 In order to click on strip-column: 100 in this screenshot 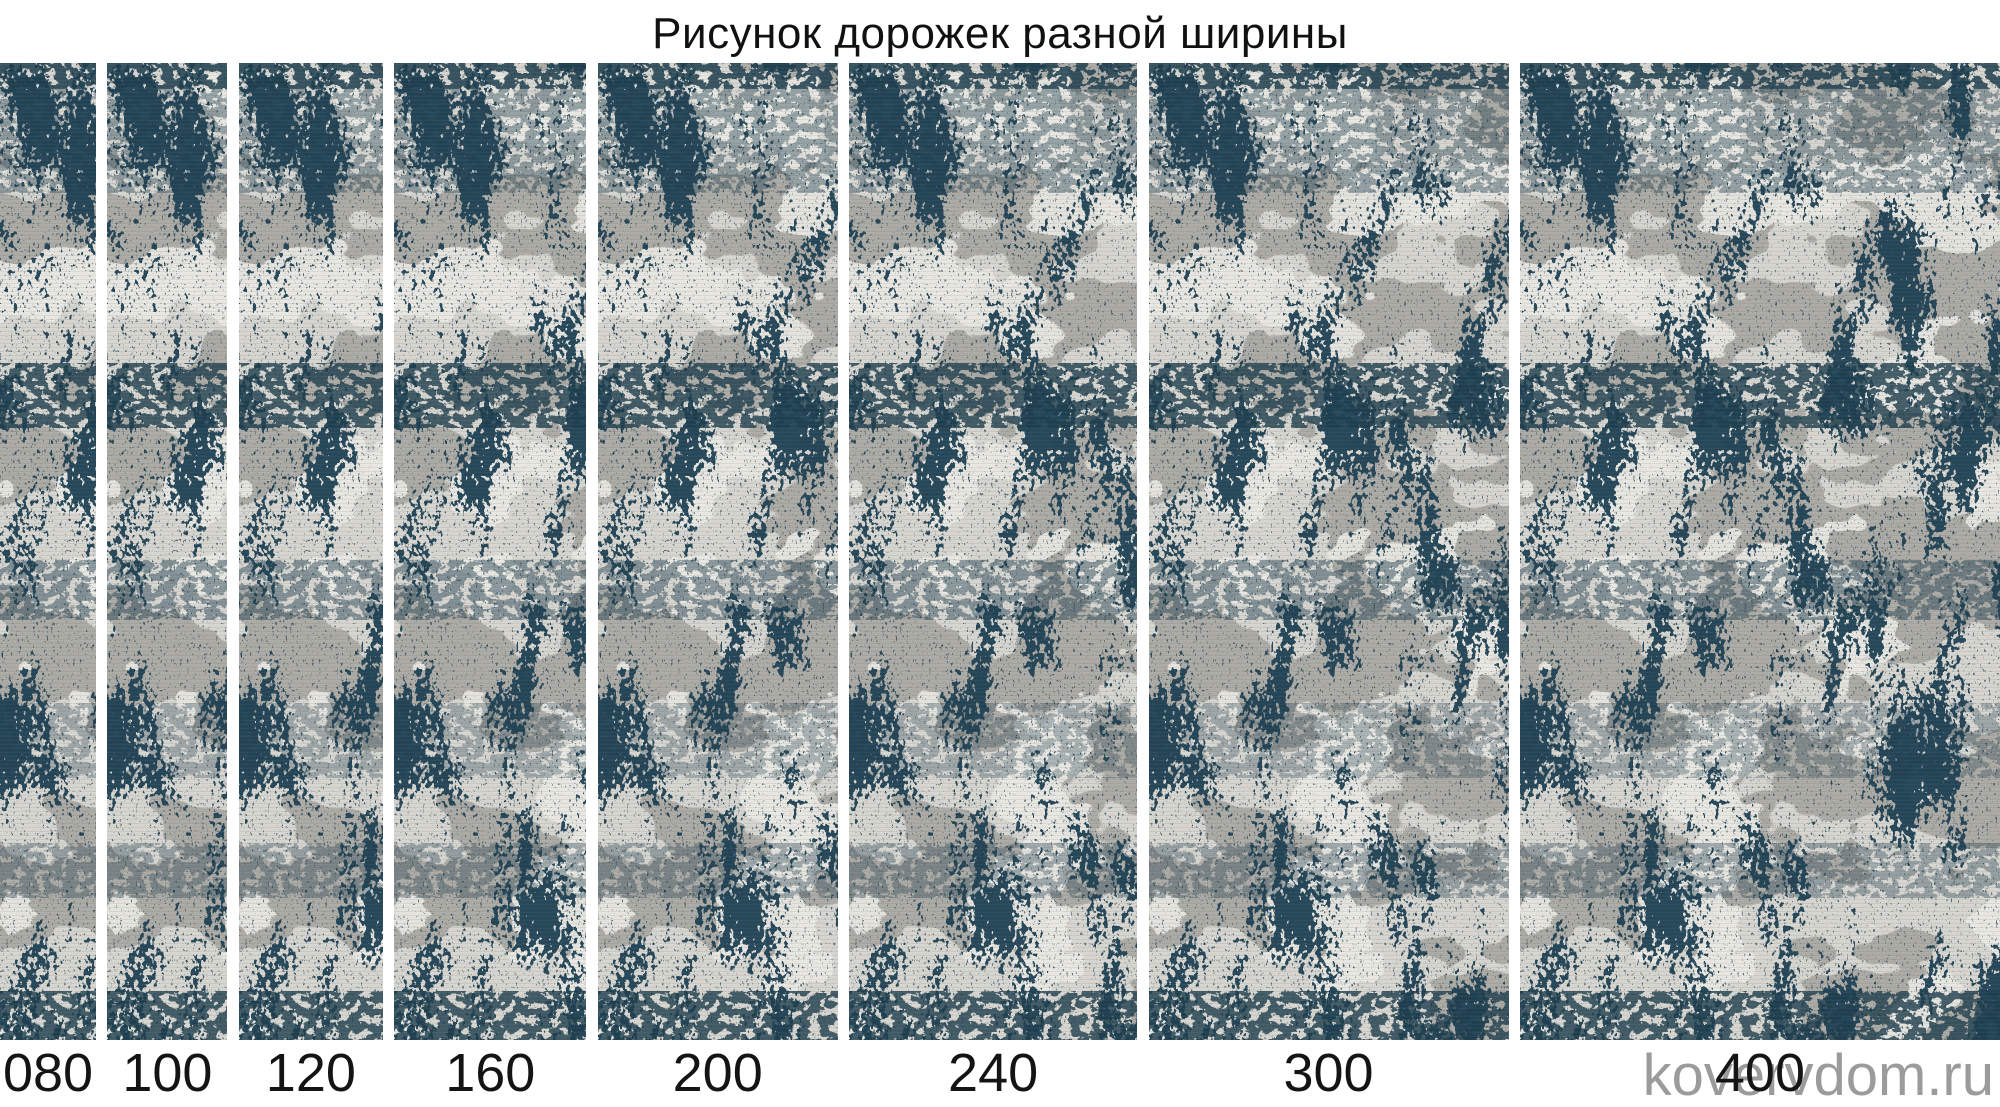, I will do `click(167, 584)`.